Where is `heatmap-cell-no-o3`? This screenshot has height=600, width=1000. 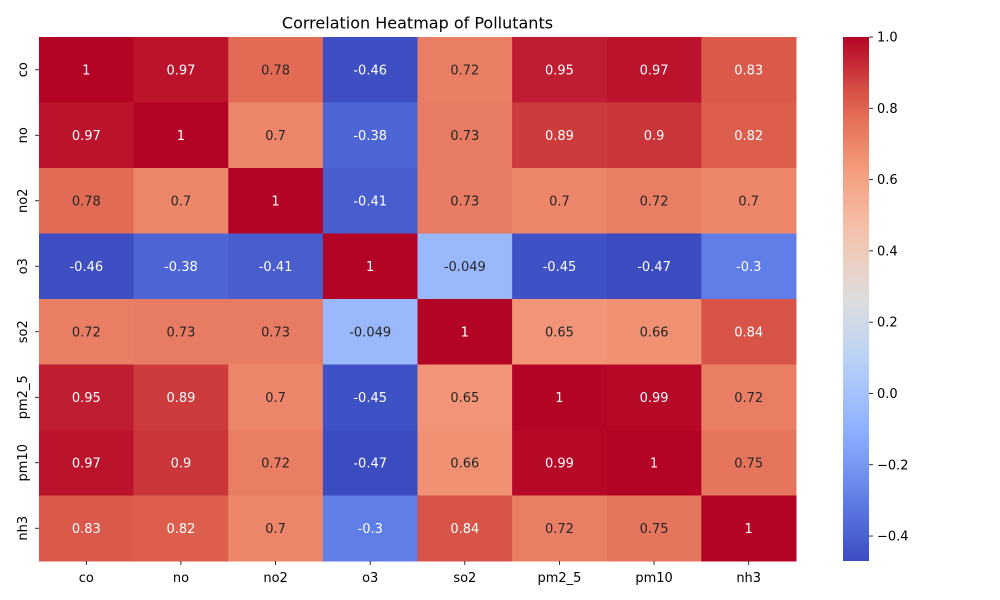 heatmap-cell-no-o3 is located at coordinates (370, 135).